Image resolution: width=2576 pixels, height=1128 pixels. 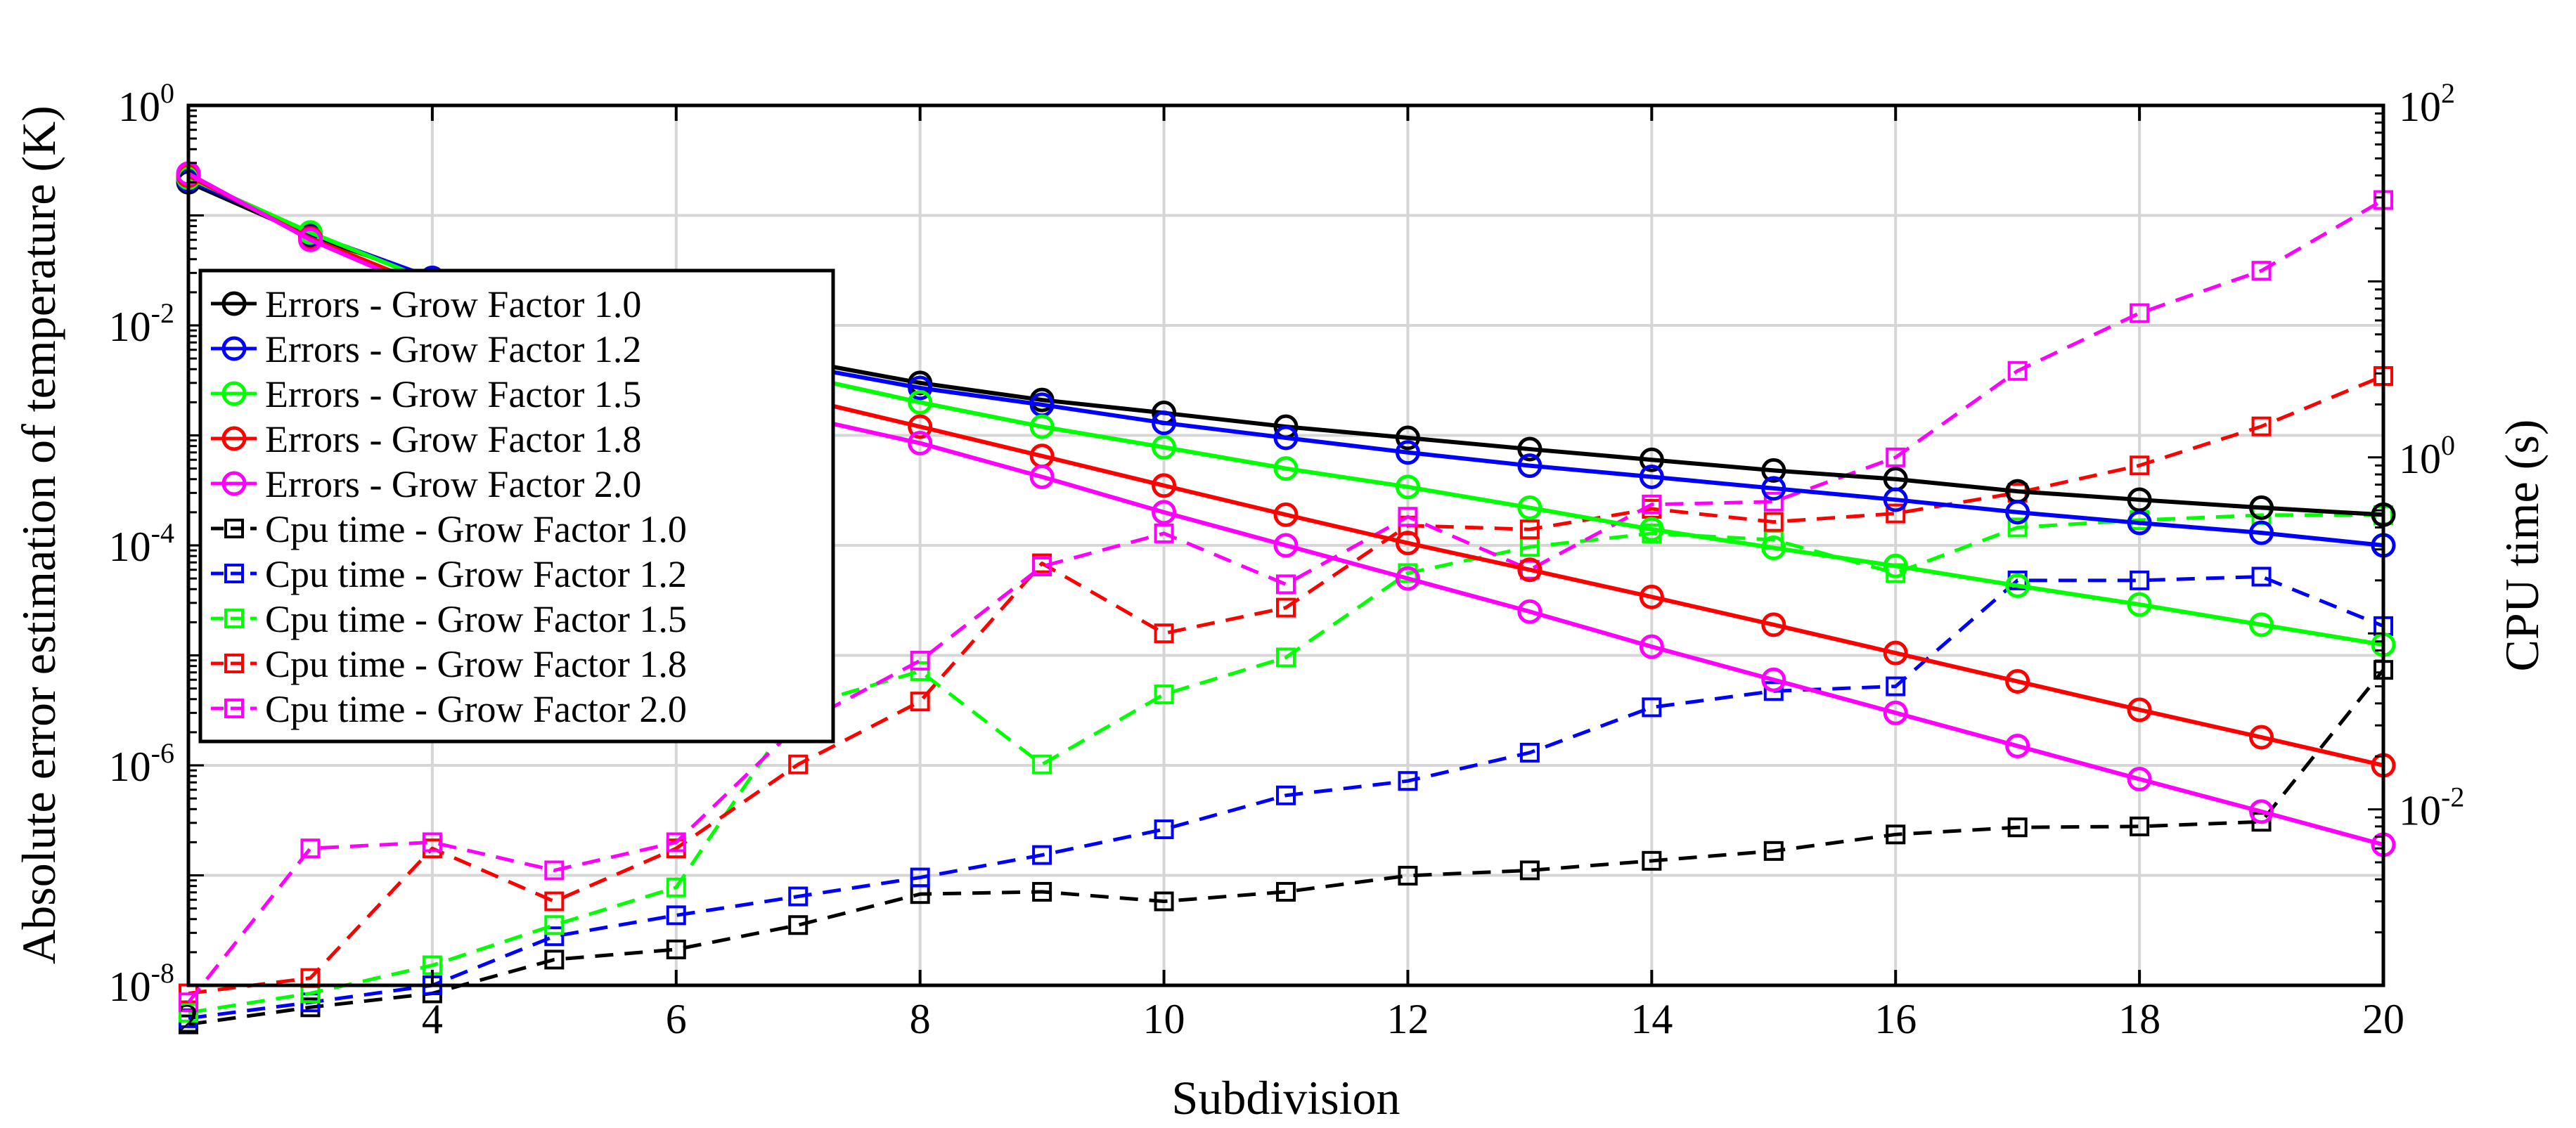 What do you see at coordinates (432, 1019) in the screenshot?
I see `x-tick-label: 4` at bounding box center [432, 1019].